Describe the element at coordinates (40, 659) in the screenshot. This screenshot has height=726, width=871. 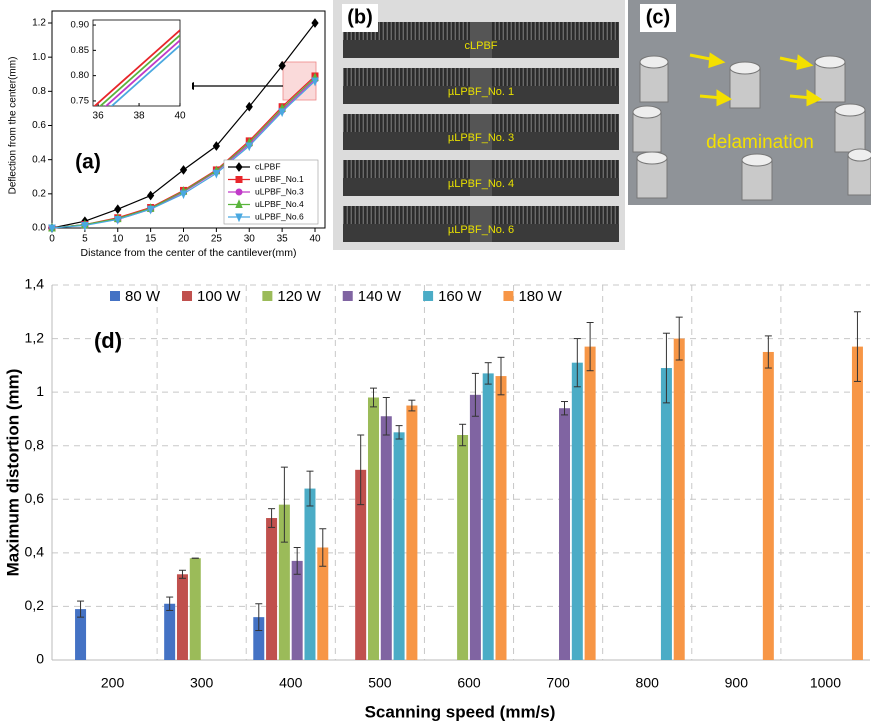
I see `y-tick-label: 0` at that location.